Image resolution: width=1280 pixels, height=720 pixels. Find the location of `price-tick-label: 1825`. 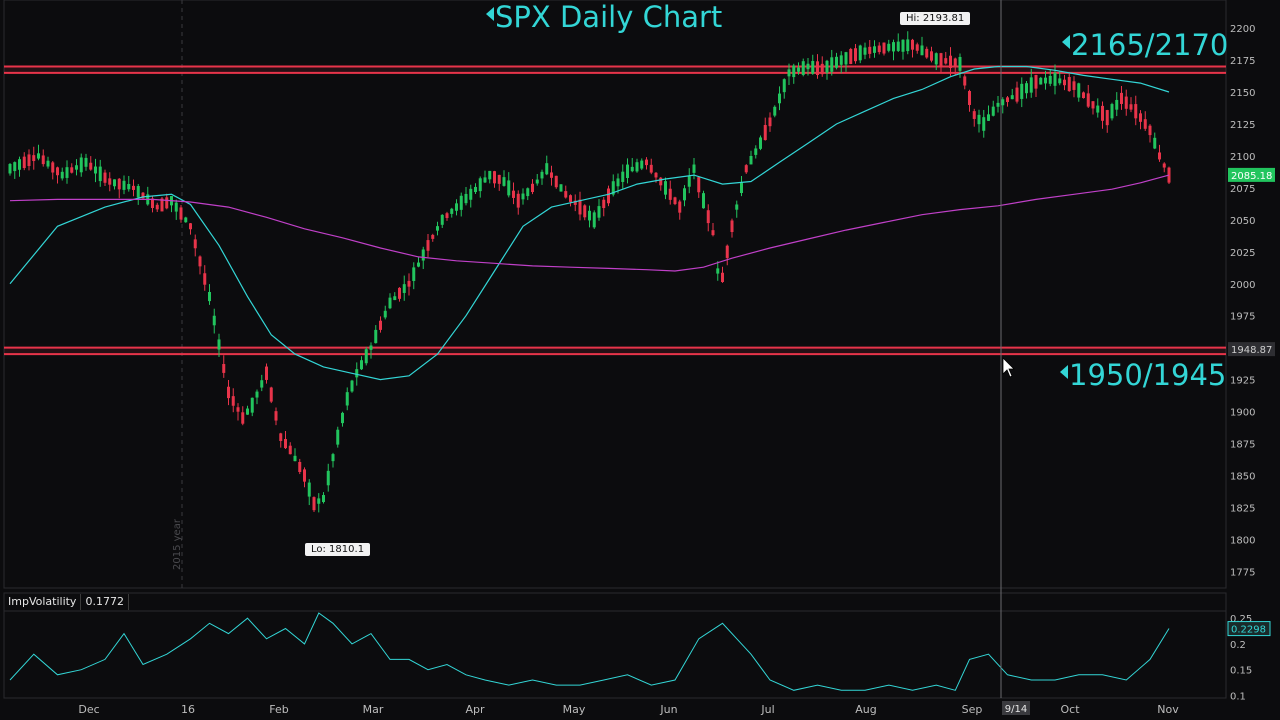

price-tick-label: 1825 is located at coordinates (1242, 508).